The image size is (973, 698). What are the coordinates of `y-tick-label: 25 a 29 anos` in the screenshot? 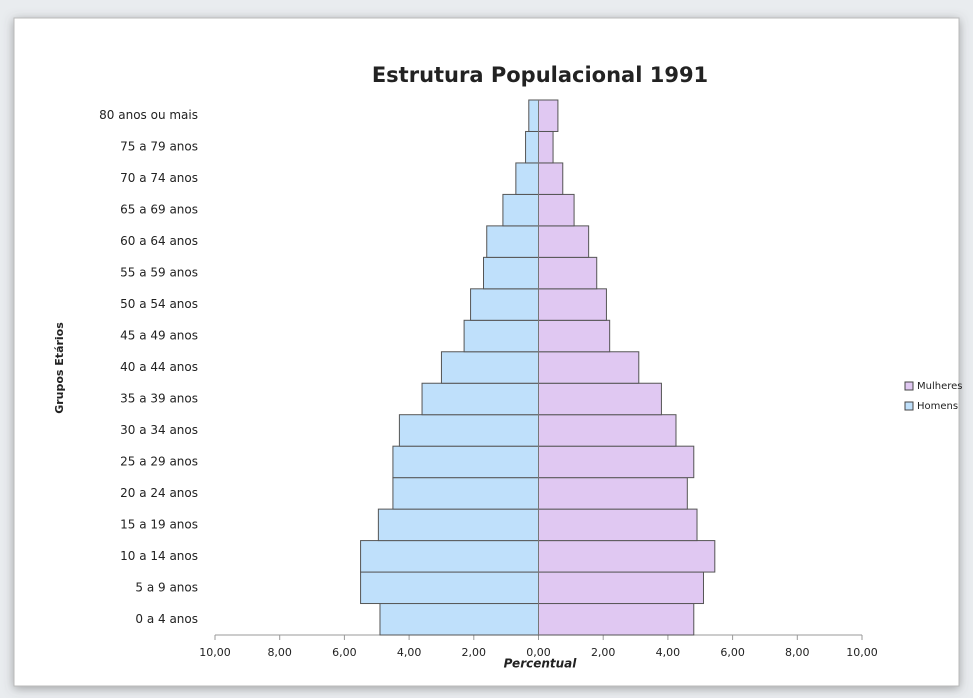 It's located at (159, 461).